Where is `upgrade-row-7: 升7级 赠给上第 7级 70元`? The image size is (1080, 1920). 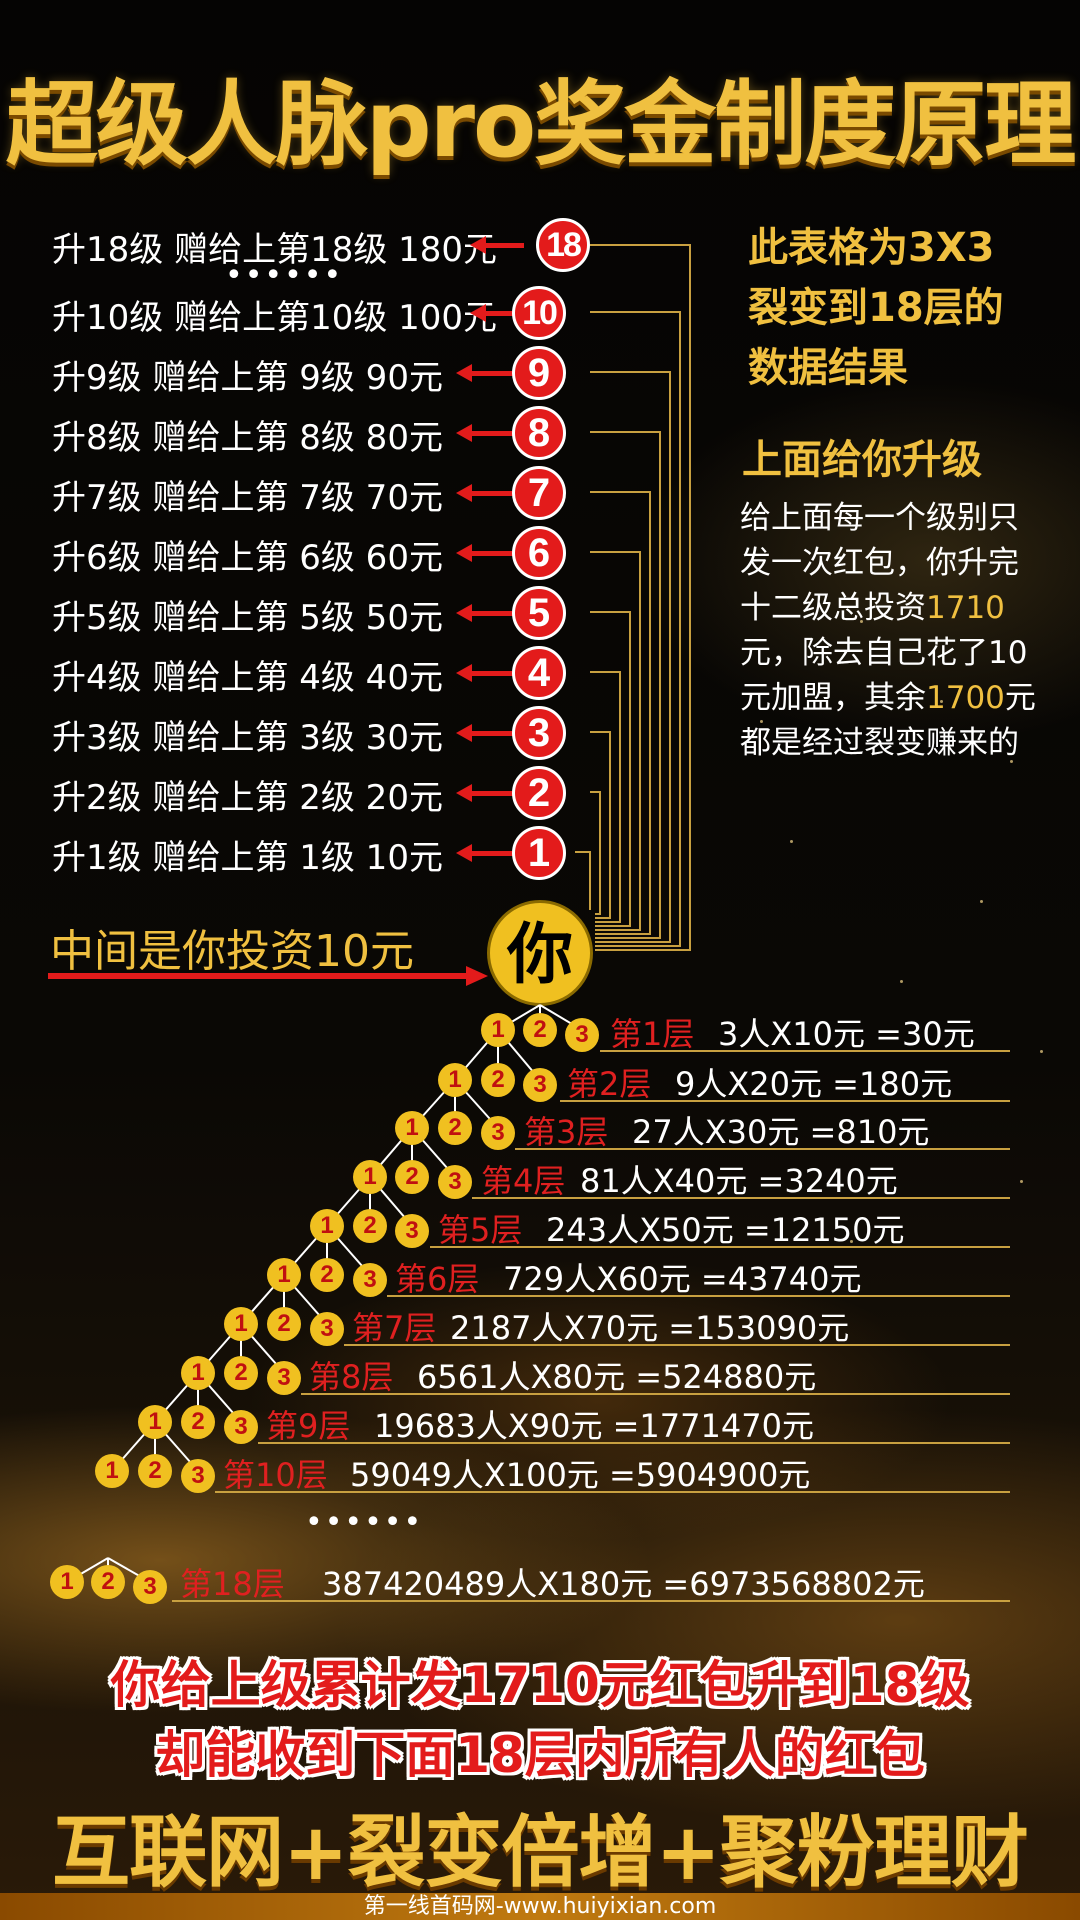
upgrade-row-7: 升7级 赠给上第 7级 70元 is located at coordinates (247, 498).